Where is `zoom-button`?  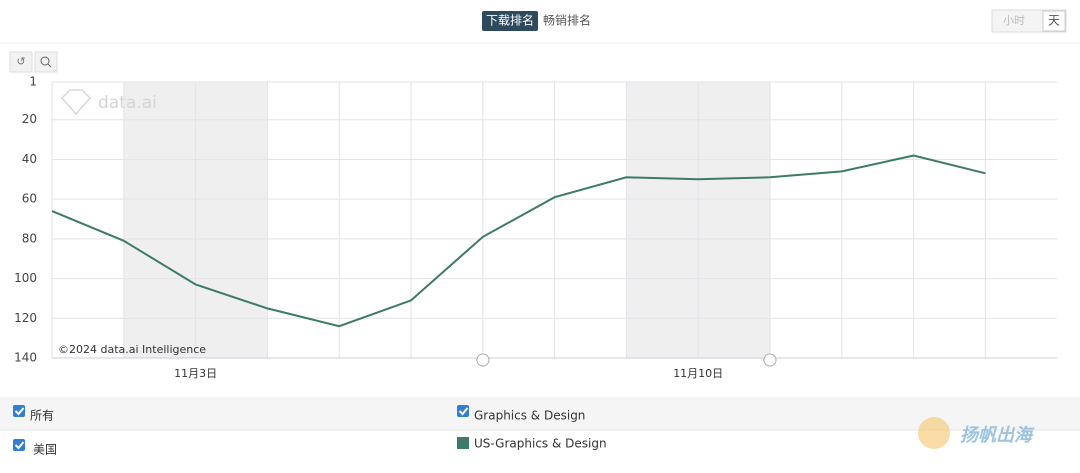
zoom-button is located at coordinates (46, 62).